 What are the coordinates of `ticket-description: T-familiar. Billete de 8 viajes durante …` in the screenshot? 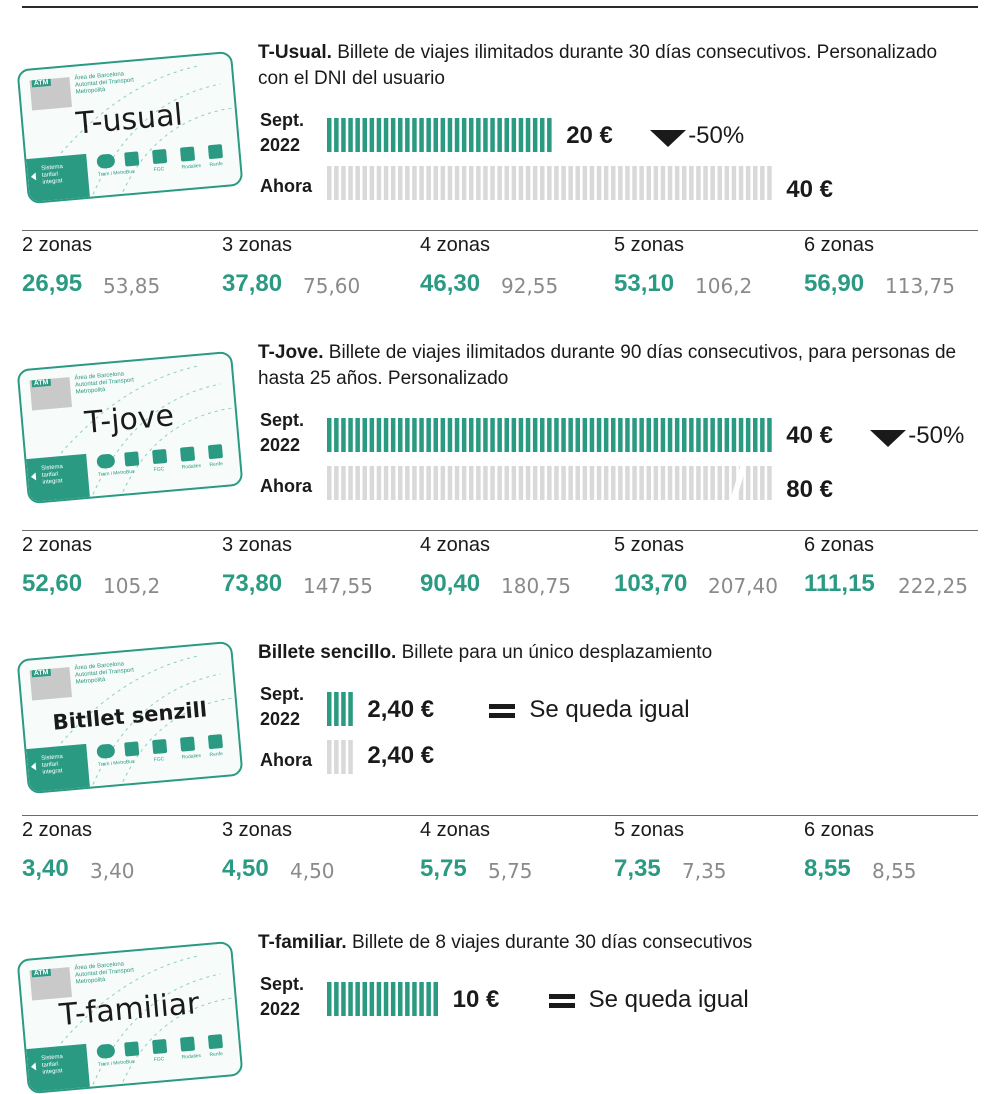 It's located at (608, 943).